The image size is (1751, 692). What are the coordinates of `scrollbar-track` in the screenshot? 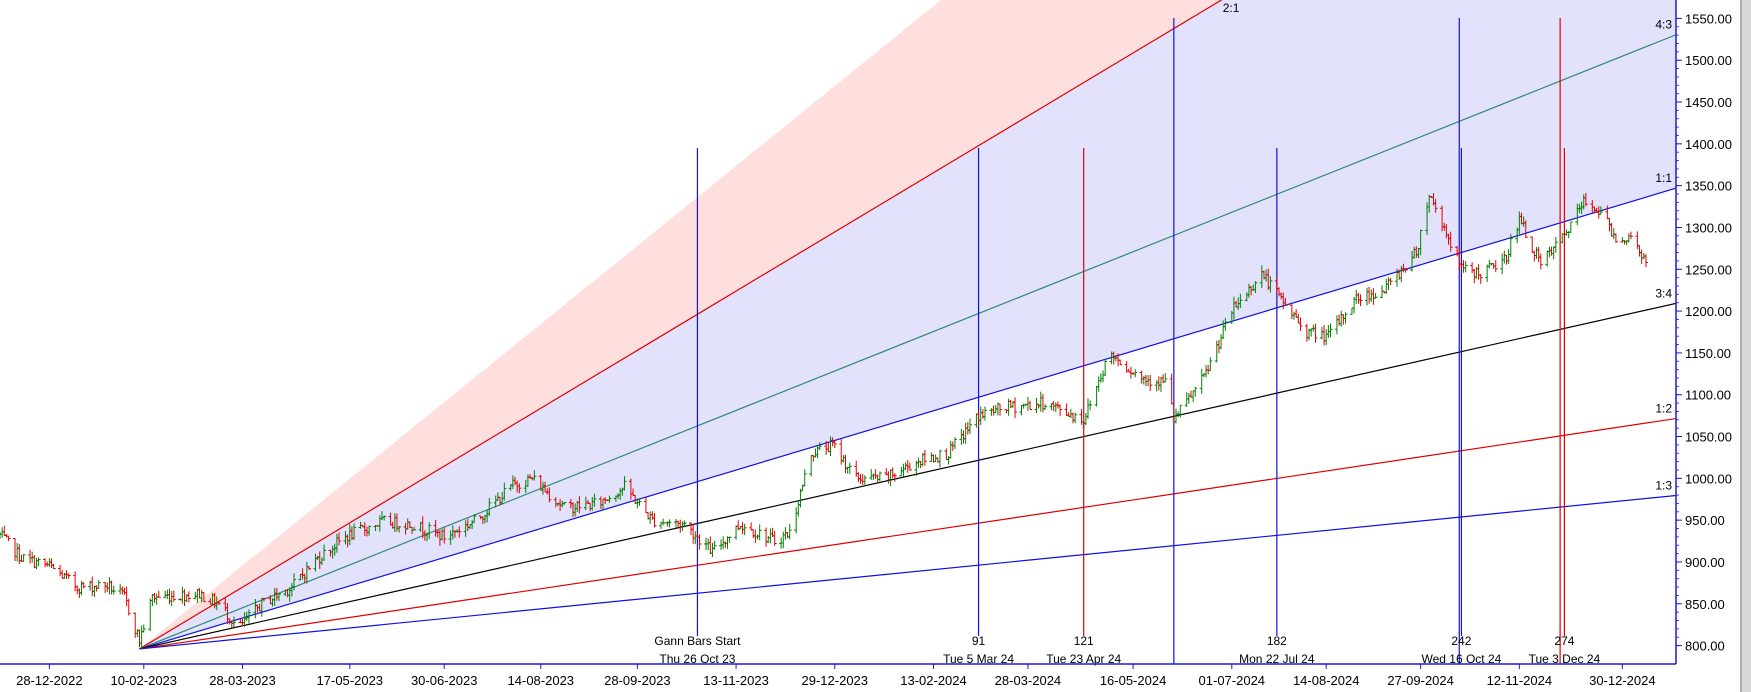 It's located at (1745, 346).